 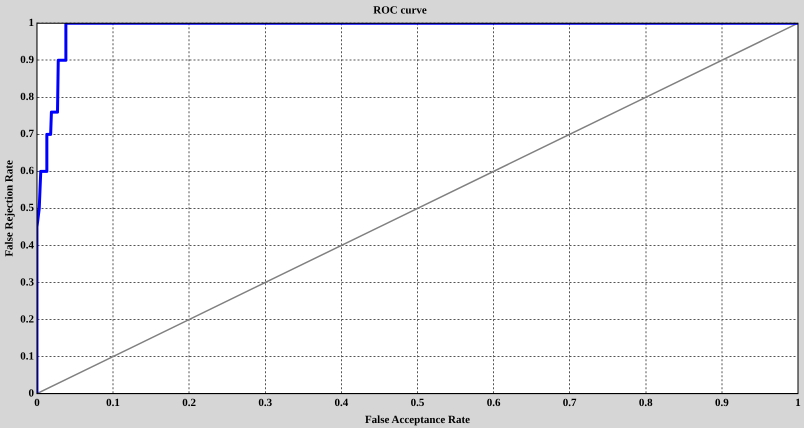 What do you see at coordinates (722, 403) in the screenshot?
I see `x-tick-label: 0.9` at bounding box center [722, 403].